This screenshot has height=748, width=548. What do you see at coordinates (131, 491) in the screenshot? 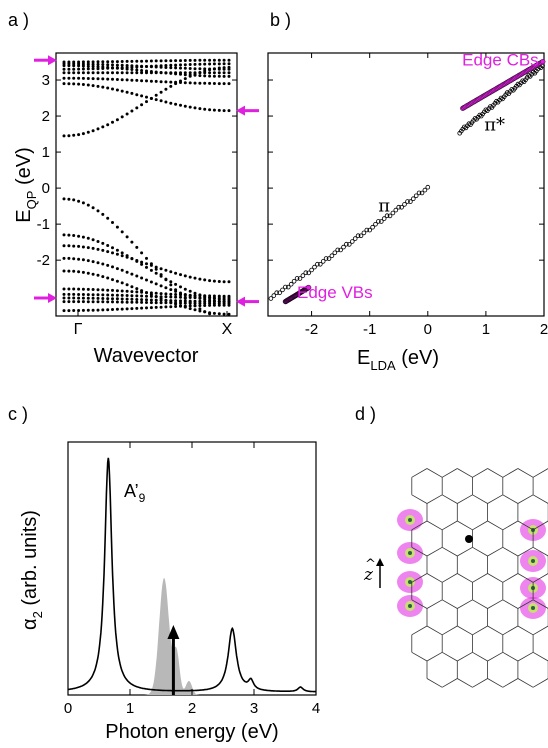
I see `panel-c-peak-label-main: A’` at bounding box center [131, 491].